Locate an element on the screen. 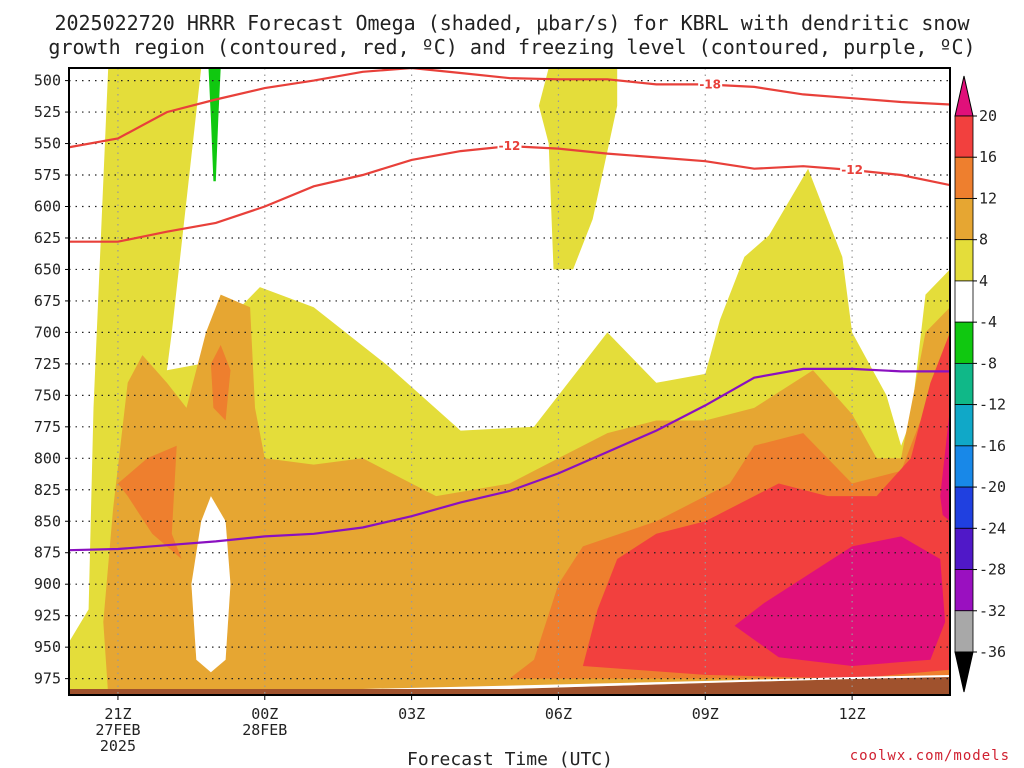 The image size is (1024, 768). x-tick-label: 06Z is located at coordinates (558, 714).